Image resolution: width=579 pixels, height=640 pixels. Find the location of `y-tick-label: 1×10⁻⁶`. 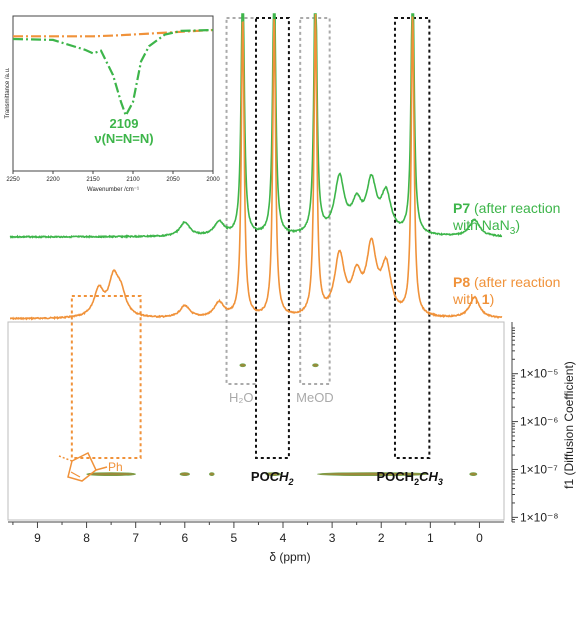

y-tick-label: 1×10⁻⁶ is located at coordinates (539, 422).